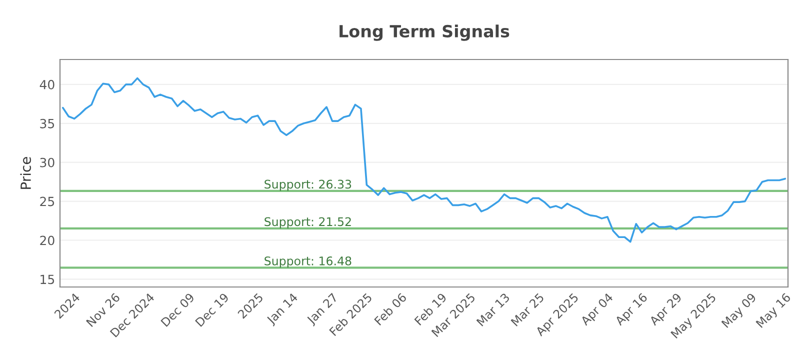 The image size is (800, 350). I want to click on y-tick-label: 20, so click(47, 241).